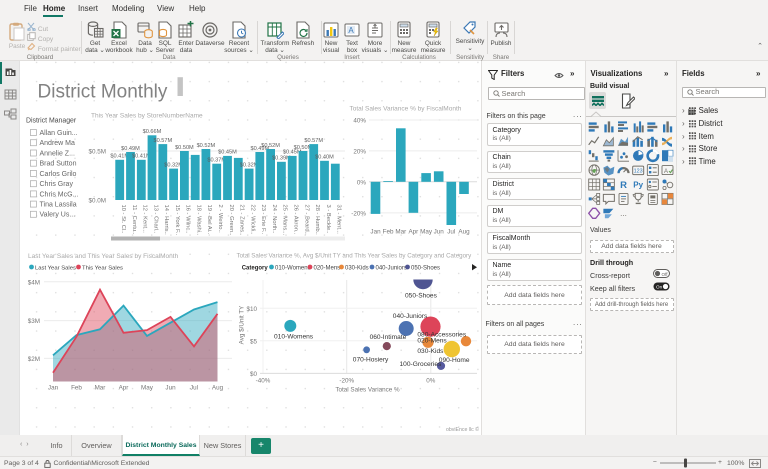  I want to click on svg-text: May, so click(426, 232).